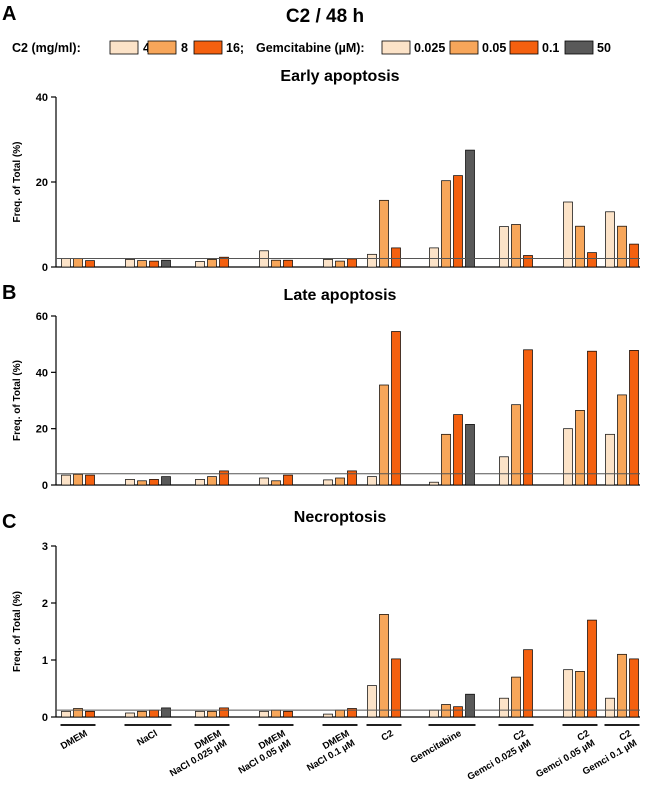 This screenshot has height=805, width=650. I want to click on panel-title: Necroptosis, so click(340, 517).